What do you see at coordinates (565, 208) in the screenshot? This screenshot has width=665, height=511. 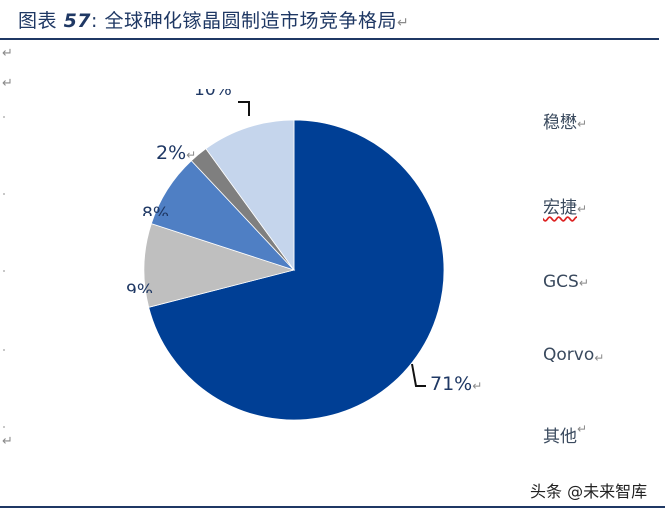 I see `legend-item-advanced-wireless: 宏捷↵` at bounding box center [565, 208].